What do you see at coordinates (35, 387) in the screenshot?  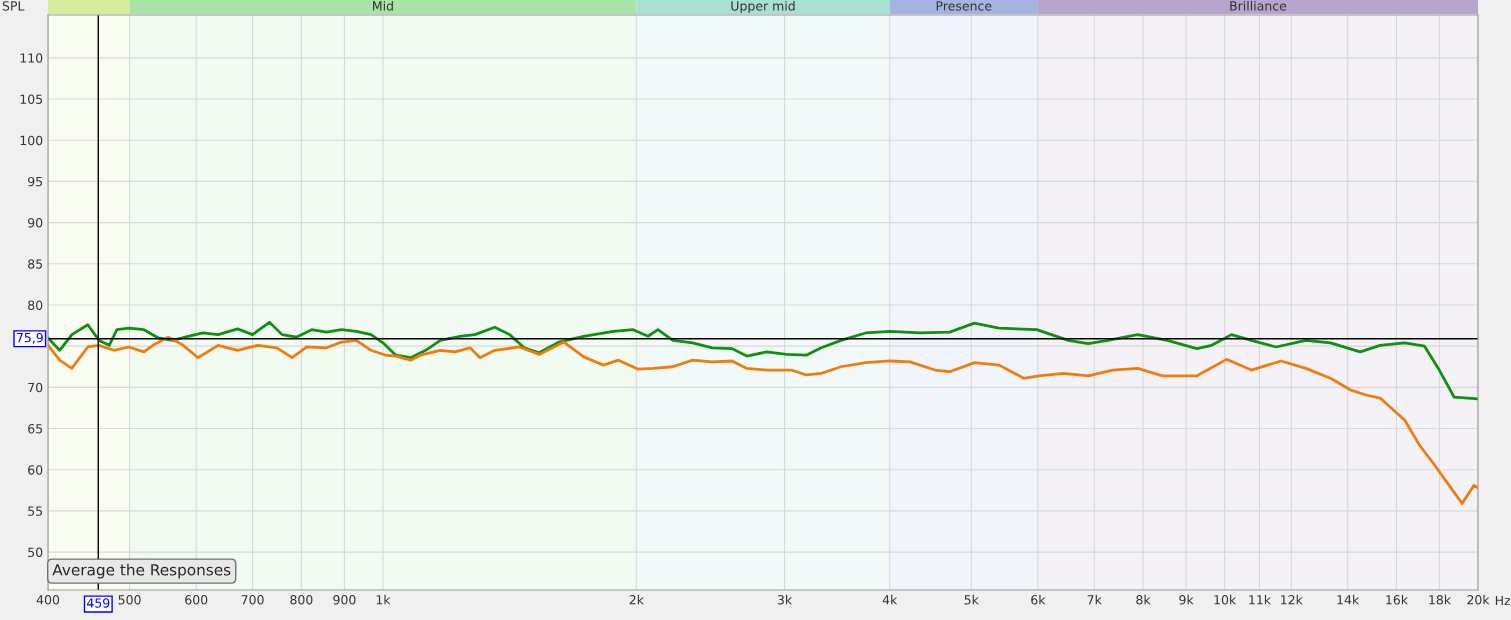 I see `y-tick-label: 70` at bounding box center [35, 387].